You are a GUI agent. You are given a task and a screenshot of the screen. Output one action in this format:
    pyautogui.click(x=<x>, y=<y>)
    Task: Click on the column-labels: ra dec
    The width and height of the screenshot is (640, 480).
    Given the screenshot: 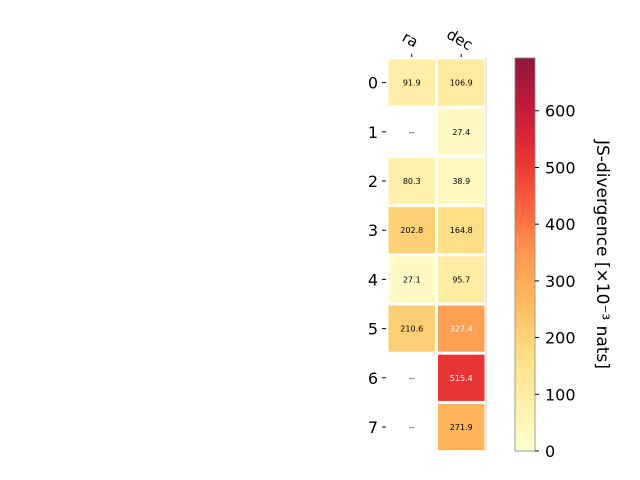 What is the action you would take?
    pyautogui.click(x=437, y=41)
    